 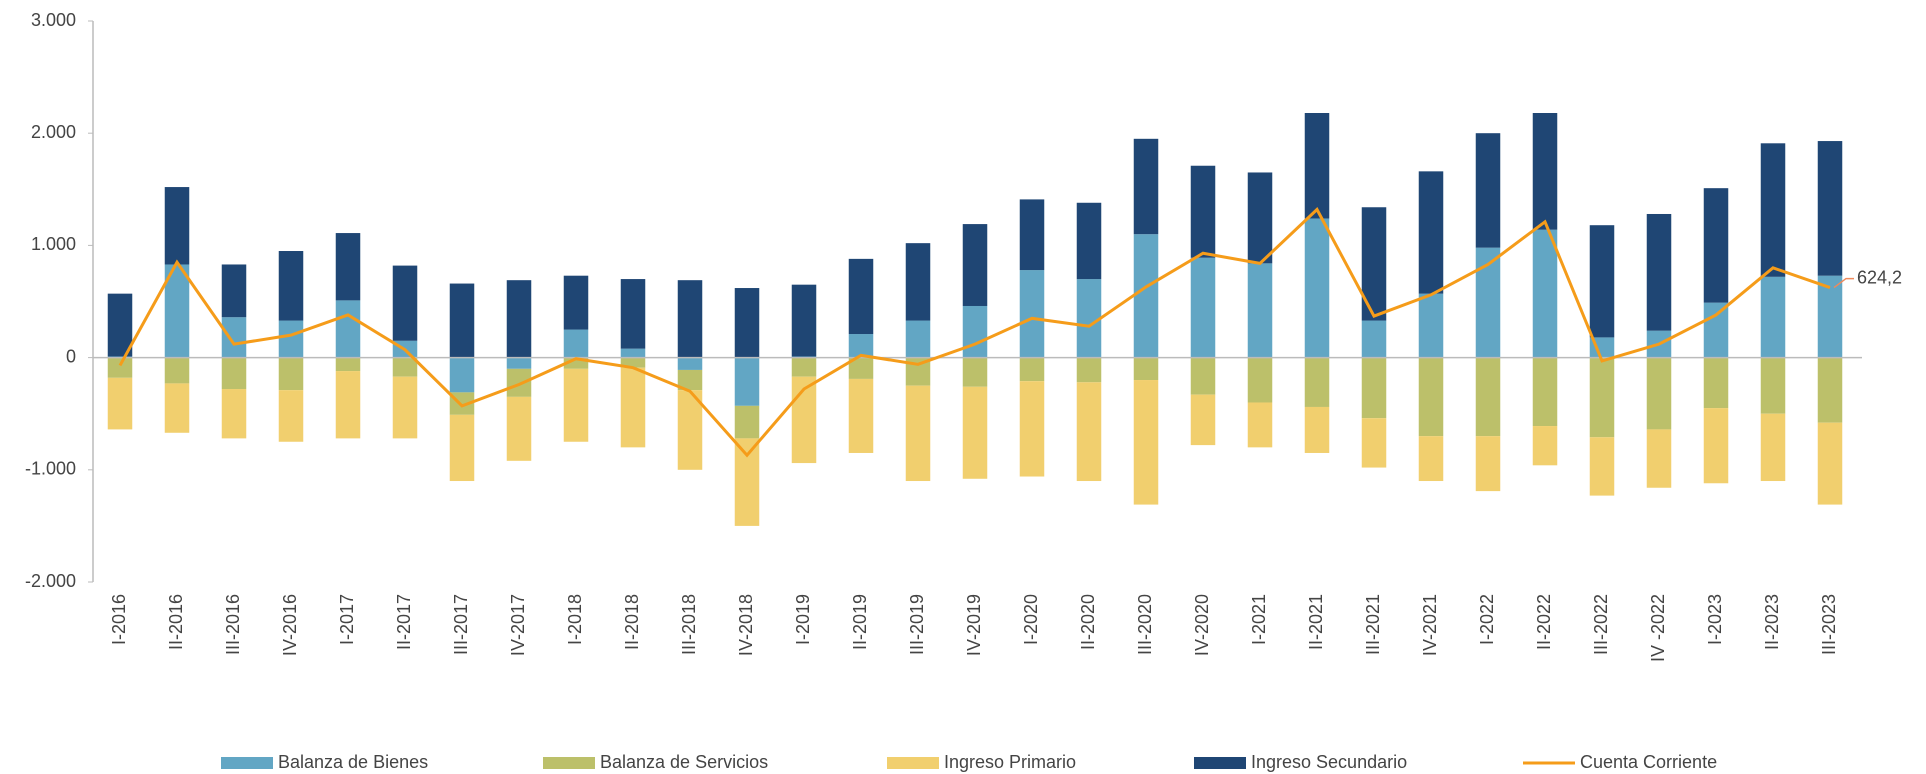 I want to click on y-tick-label: -1.000, so click(x=50, y=469).